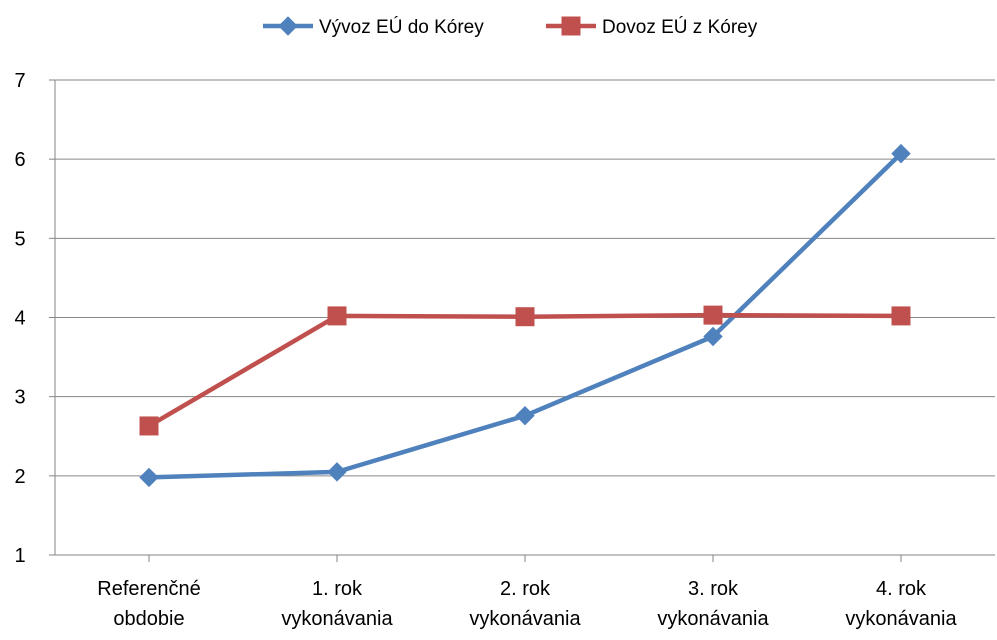  Describe the element at coordinates (19, 477) in the screenshot. I see `y-tick-label: 2` at that location.